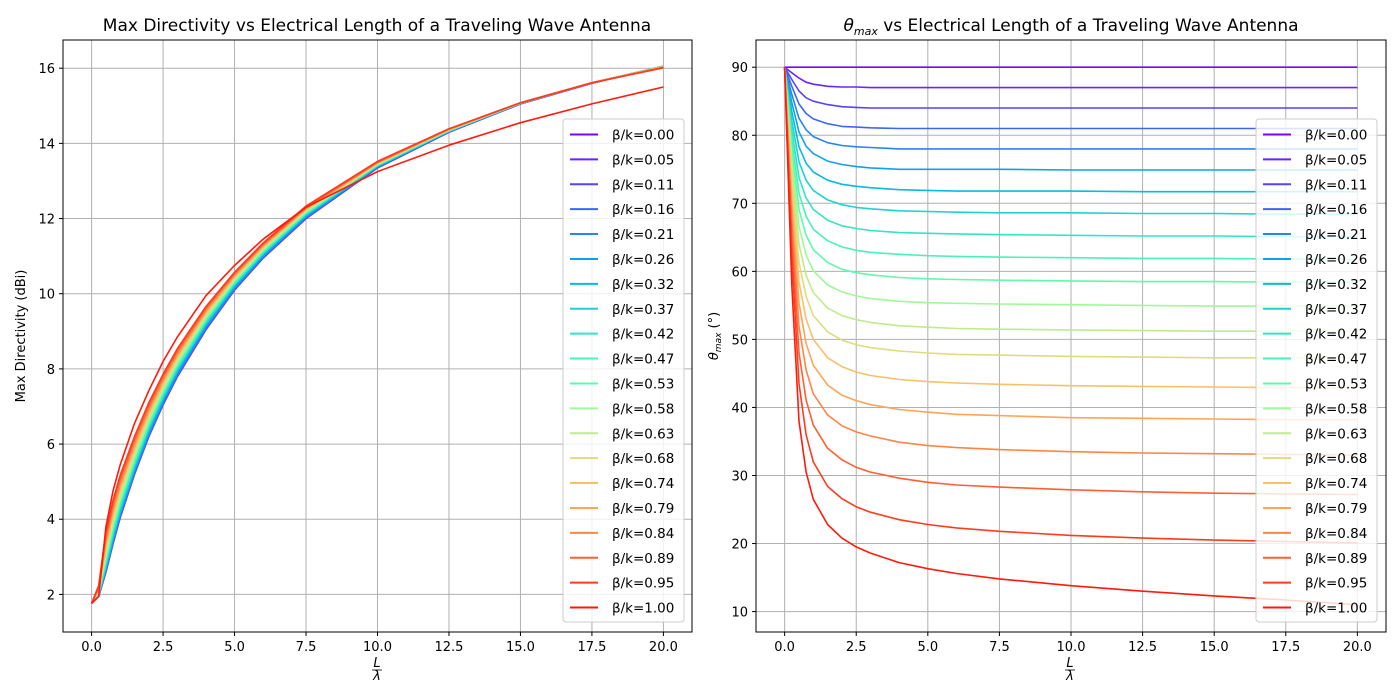 This screenshot has width=1400, height=700. I want to click on y-tick-label: 12, so click(46, 220).